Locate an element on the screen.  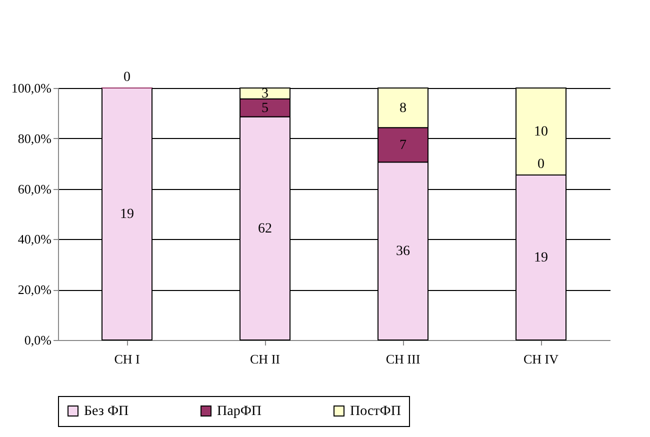
x-tick-label: CH II is located at coordinates (265, 359).